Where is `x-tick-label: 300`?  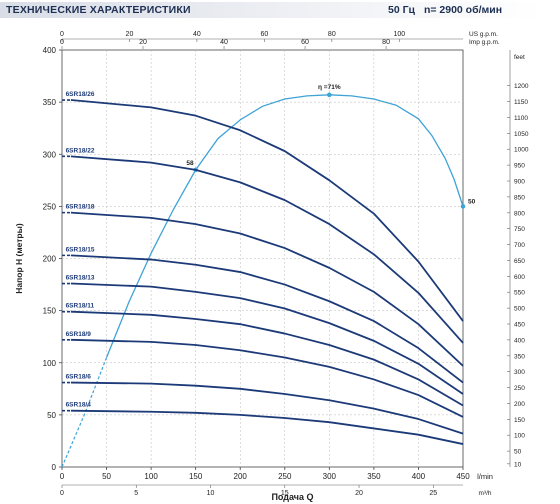 x-tick-label: 300 is located at coordinates (330, 476).